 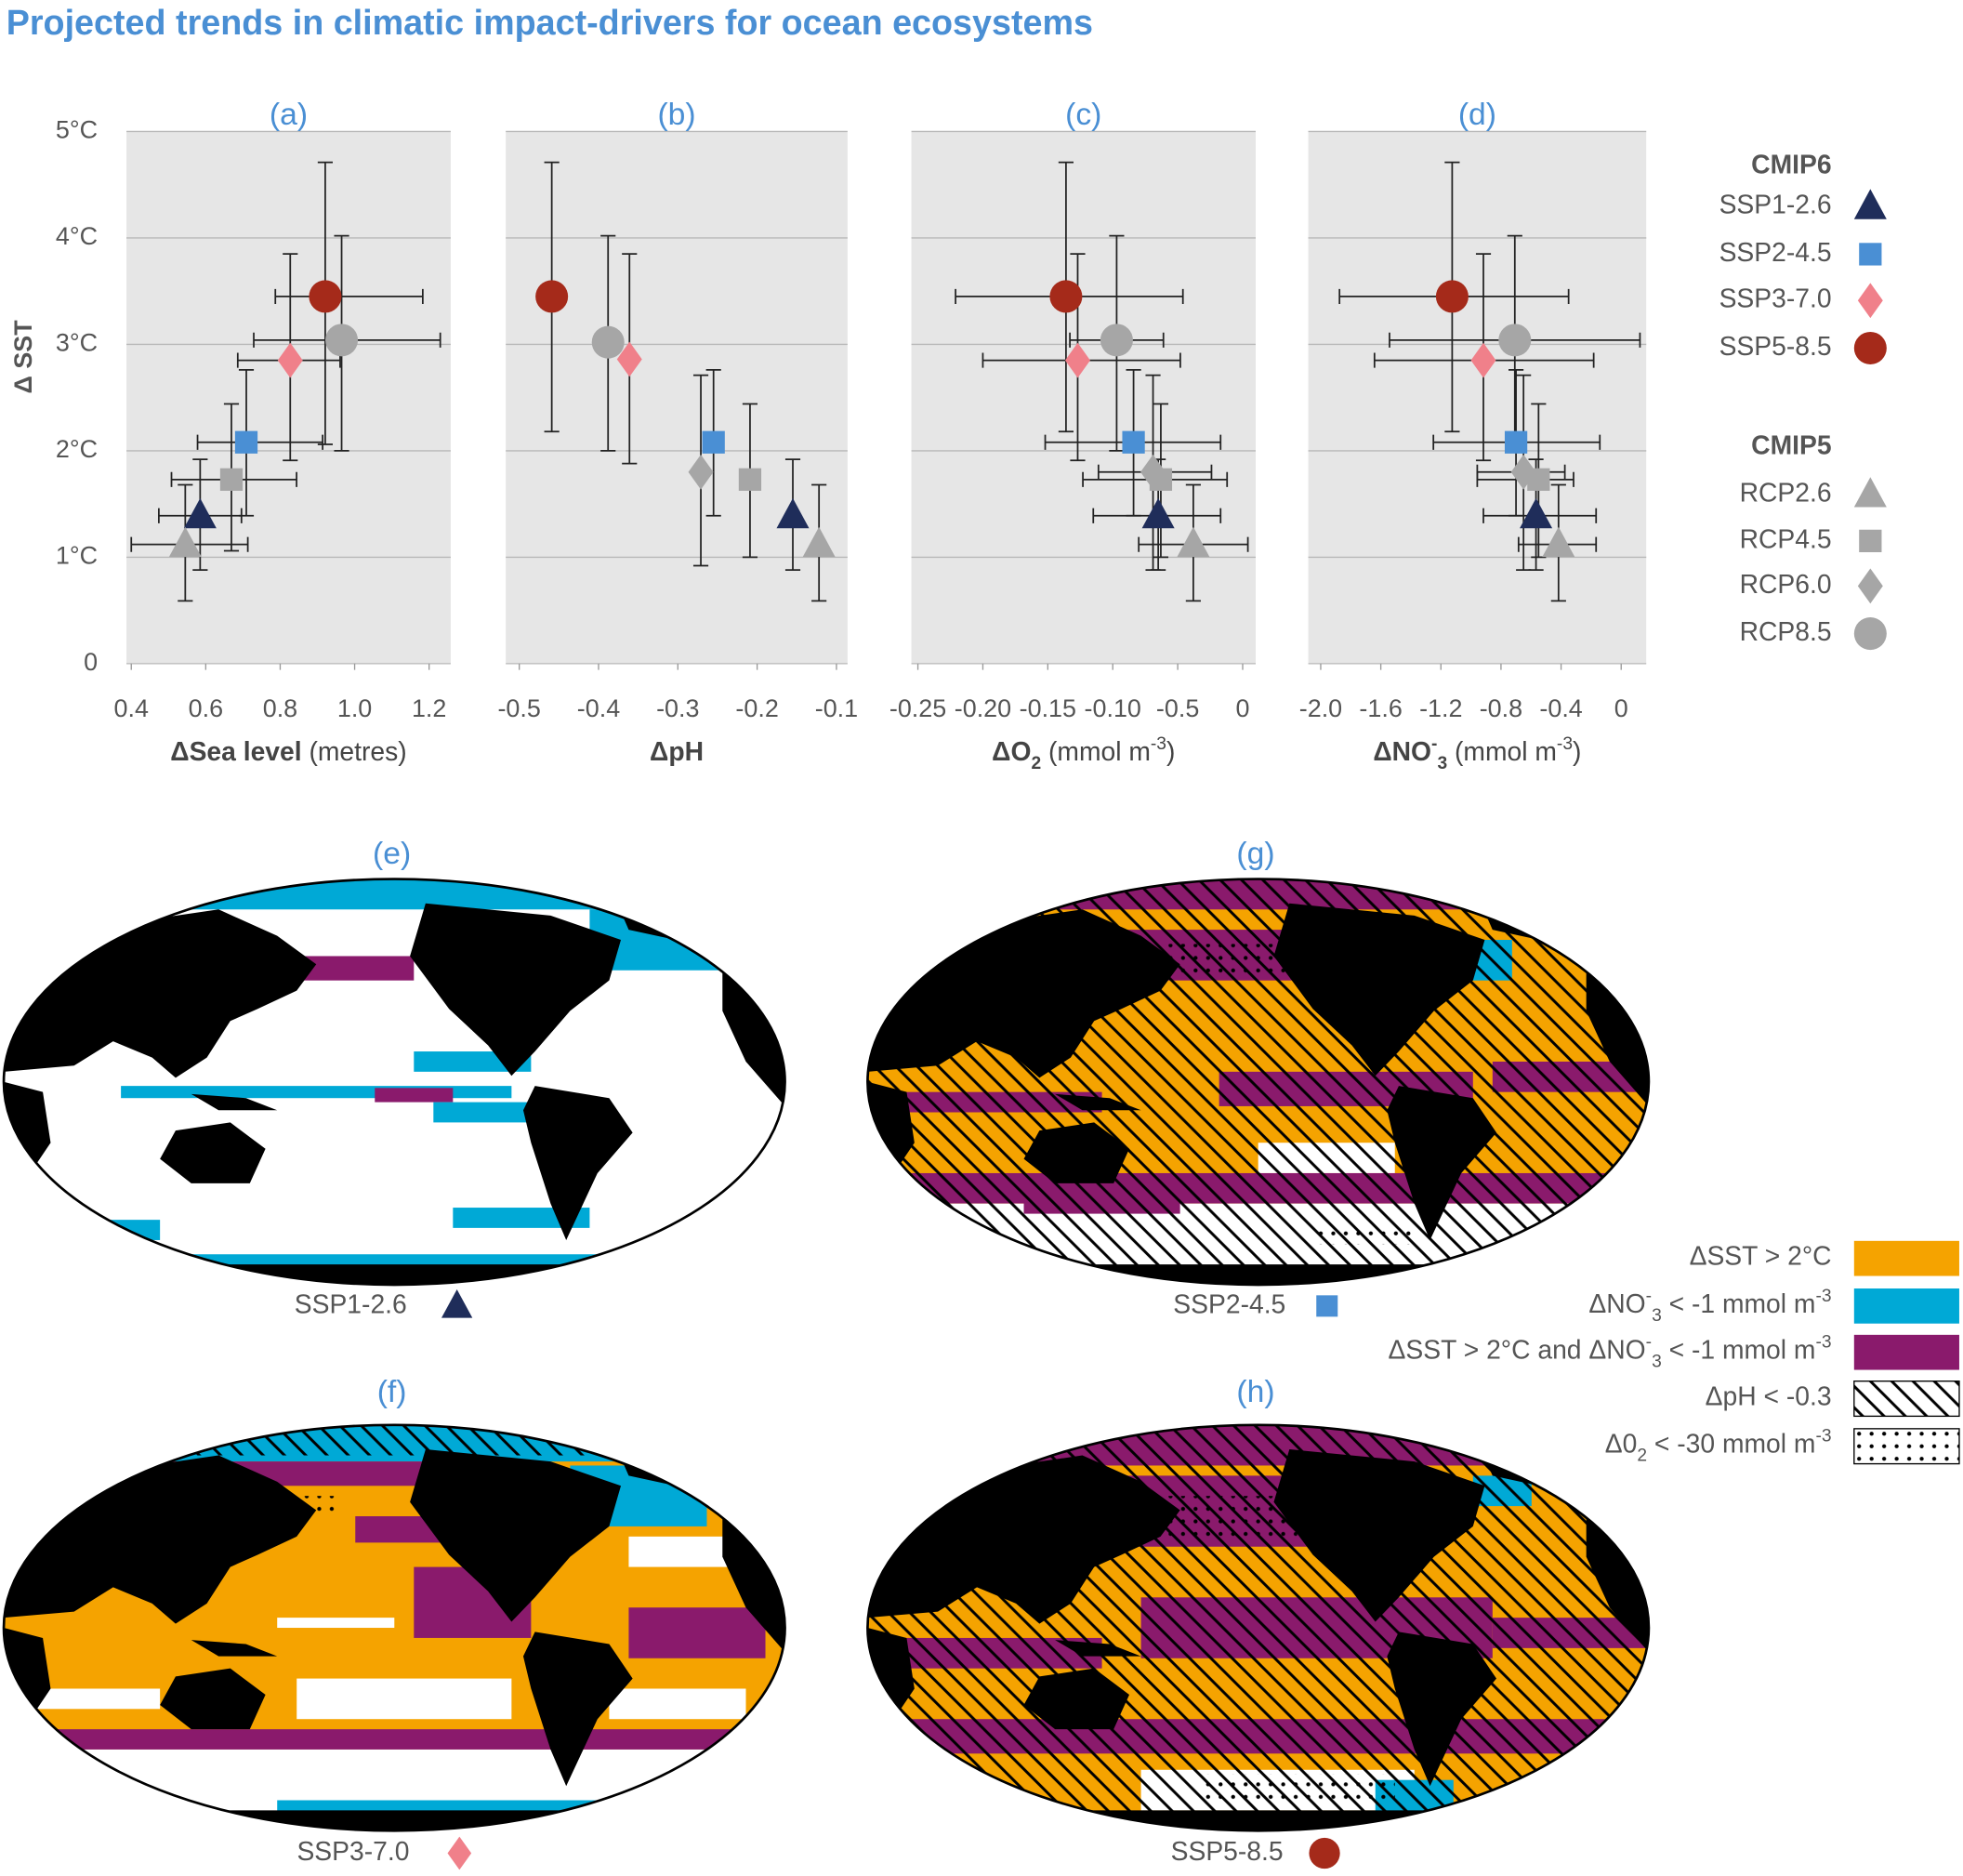 What do you see at coordinates (1610, 1351) in the screenshot?
I see `map-legend-label: ΔSST > 2°C and ΔNO-3 < -1 mmol m-3` at bounding box center [1610, 1351].